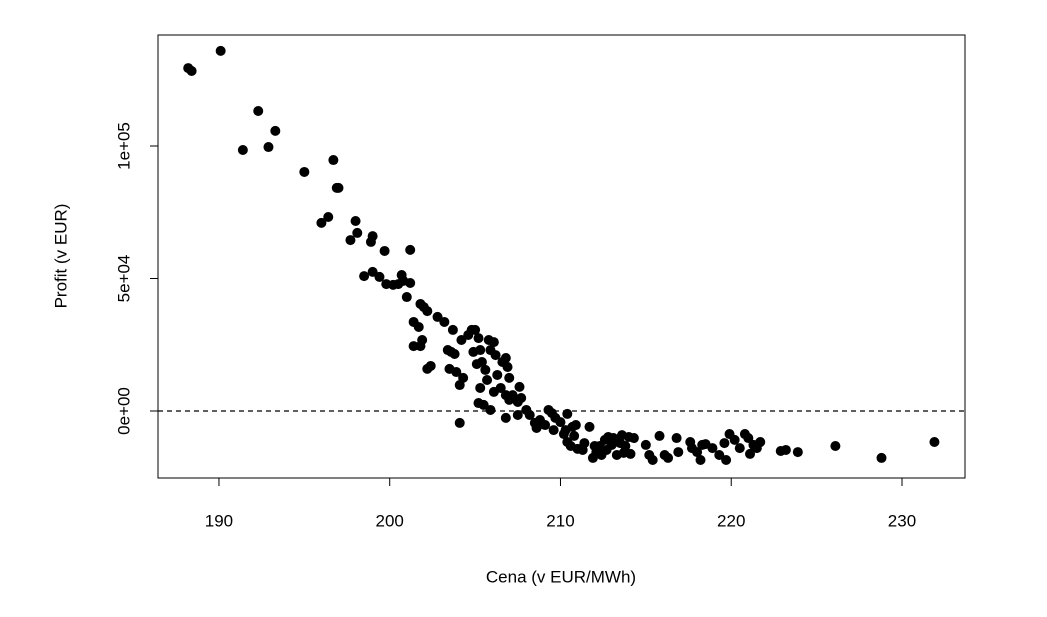  Describe the element at coordinates (902, 520) in the screenshot. I see `x-tick-label: 230` at that location.